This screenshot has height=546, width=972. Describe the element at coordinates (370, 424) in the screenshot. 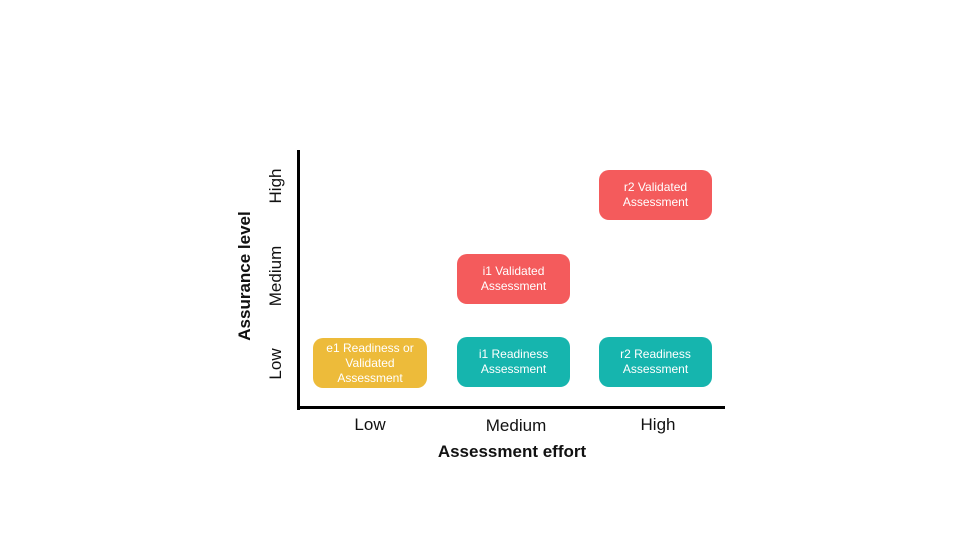

I see `x-tick-low: Low` at that location.